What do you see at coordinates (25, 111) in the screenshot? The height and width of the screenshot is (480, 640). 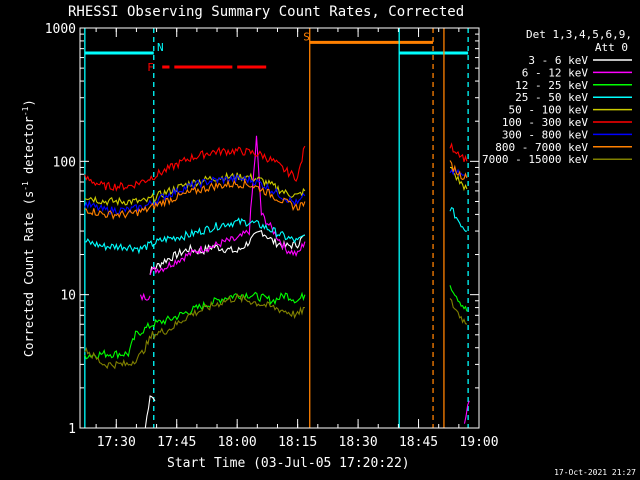 I see `y-axis-label-sup2: -1` at bounding box center [25, 111].